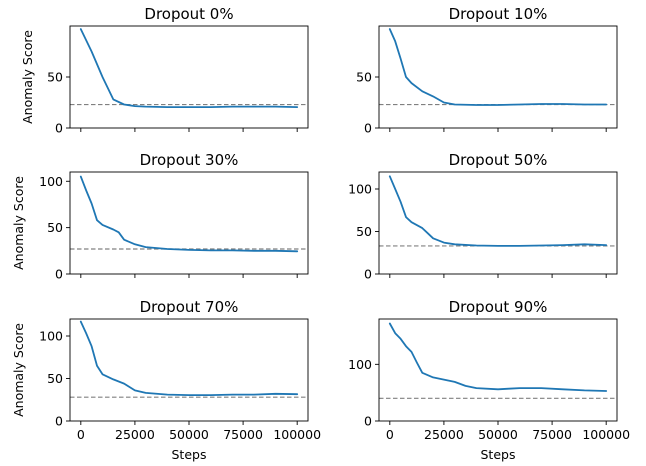 The width and height of the screenshot is (646, 466). I want to click on subplot-3: 0 50 100 Dropout 30% Anomaly Score, so click(160, 216).